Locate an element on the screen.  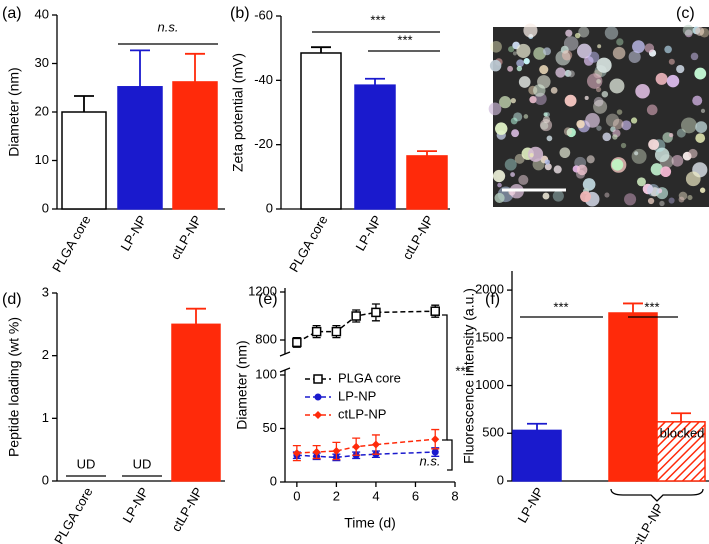
panel-label: (c) is located at coordinates (685, 13).